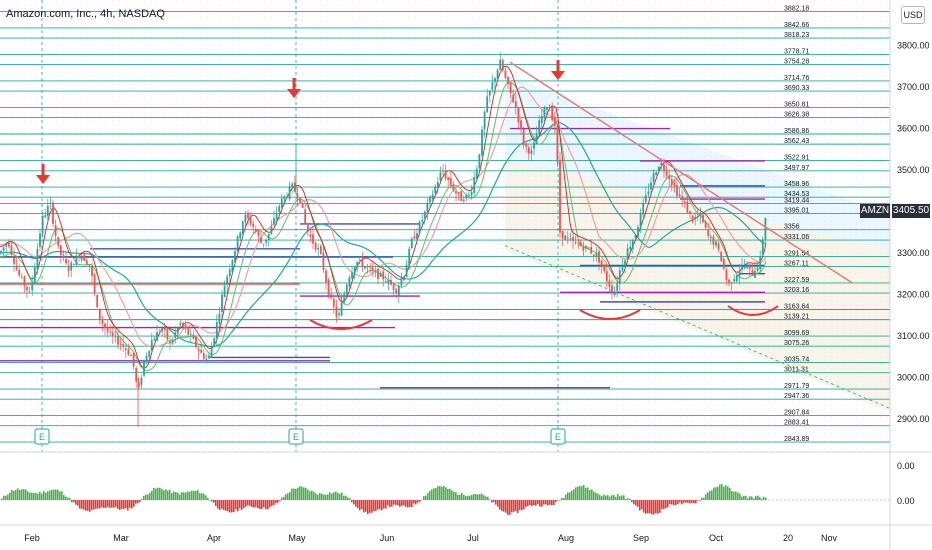 The height and width of the screenshot is (550, 932). Describe the element at coordinates (214, 538) in the screenshot. I see `time-tick-label: Apr` at that location.